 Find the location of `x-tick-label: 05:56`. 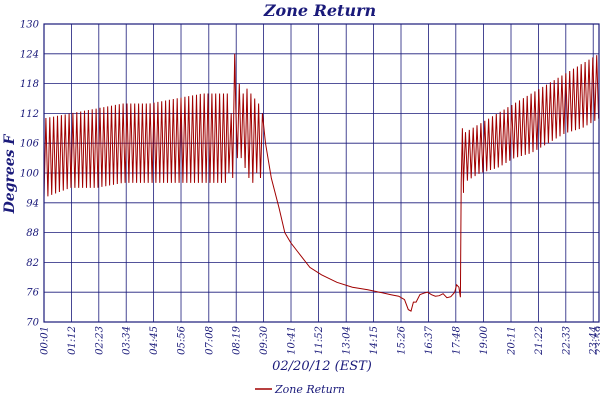

x-tick-label: 05:56 is located at coordinates (182, 339).